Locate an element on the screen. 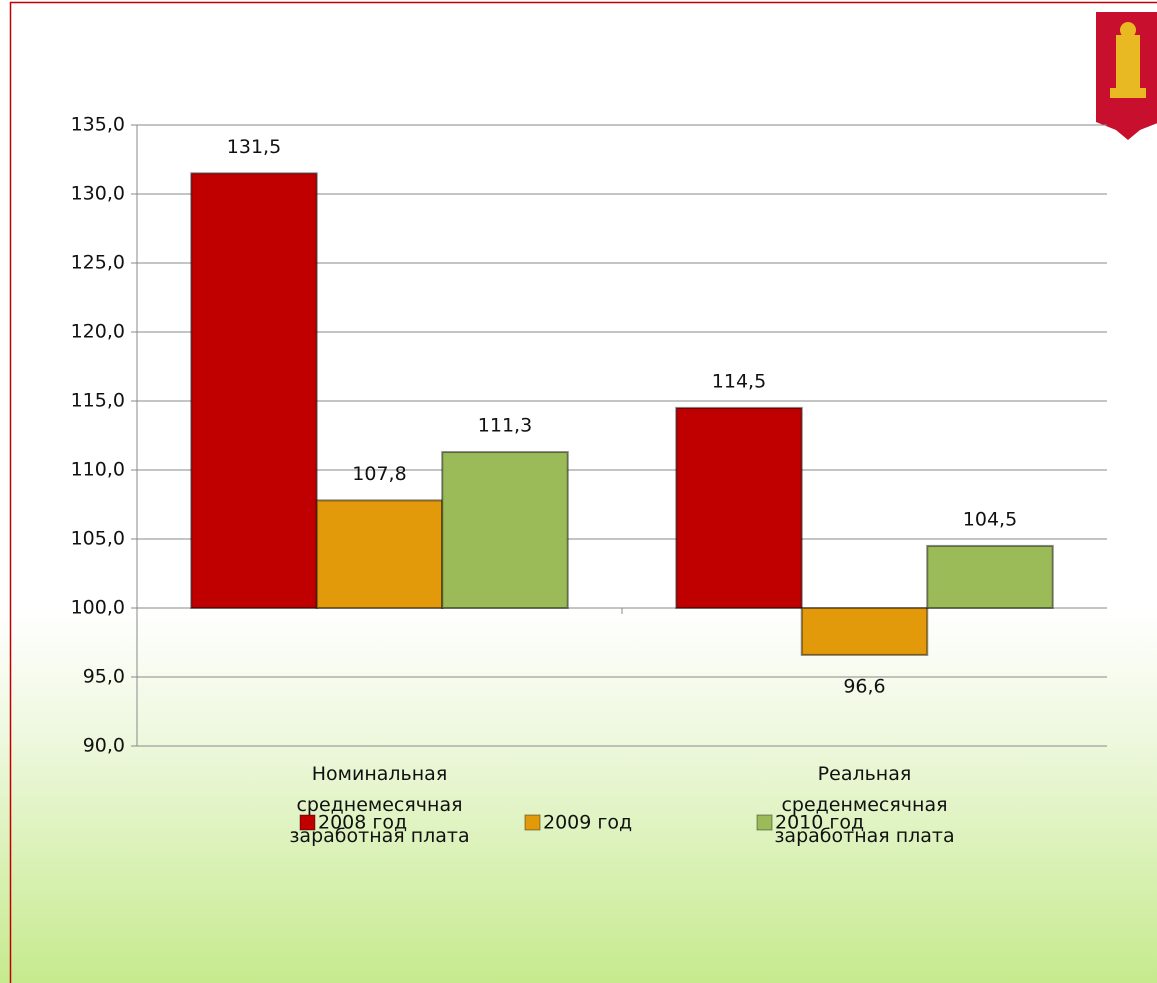  legend-label: 2008 год is located at coordinates (362, 823).